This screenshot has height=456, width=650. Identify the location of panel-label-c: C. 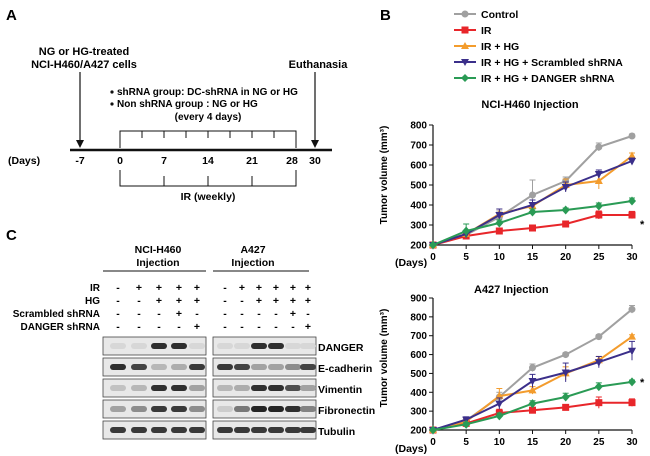
(11, 235).